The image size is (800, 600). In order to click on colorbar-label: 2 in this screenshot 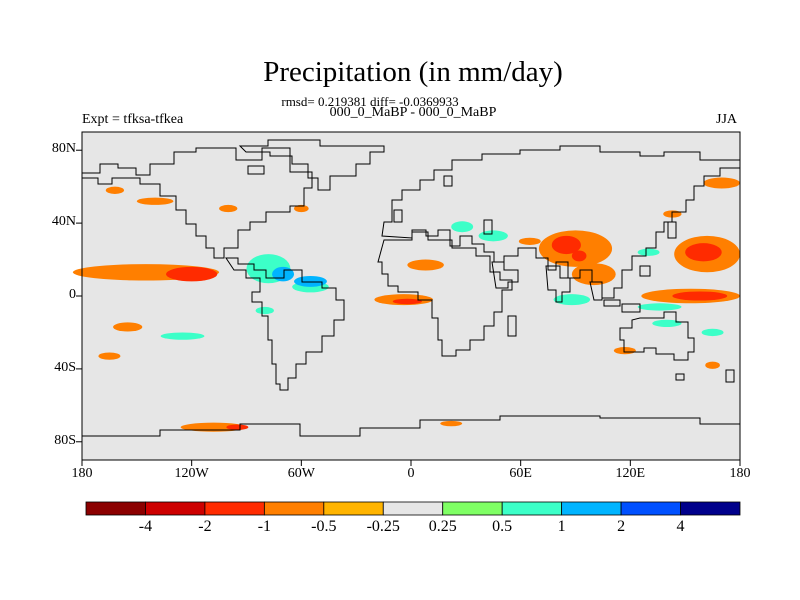, I will do `click(621, 526)`.